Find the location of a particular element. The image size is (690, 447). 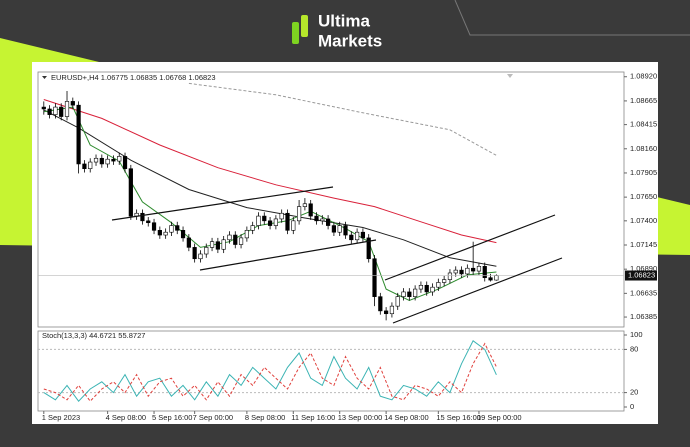

y-tick-label: 100 is located at coordinates (636, 334).